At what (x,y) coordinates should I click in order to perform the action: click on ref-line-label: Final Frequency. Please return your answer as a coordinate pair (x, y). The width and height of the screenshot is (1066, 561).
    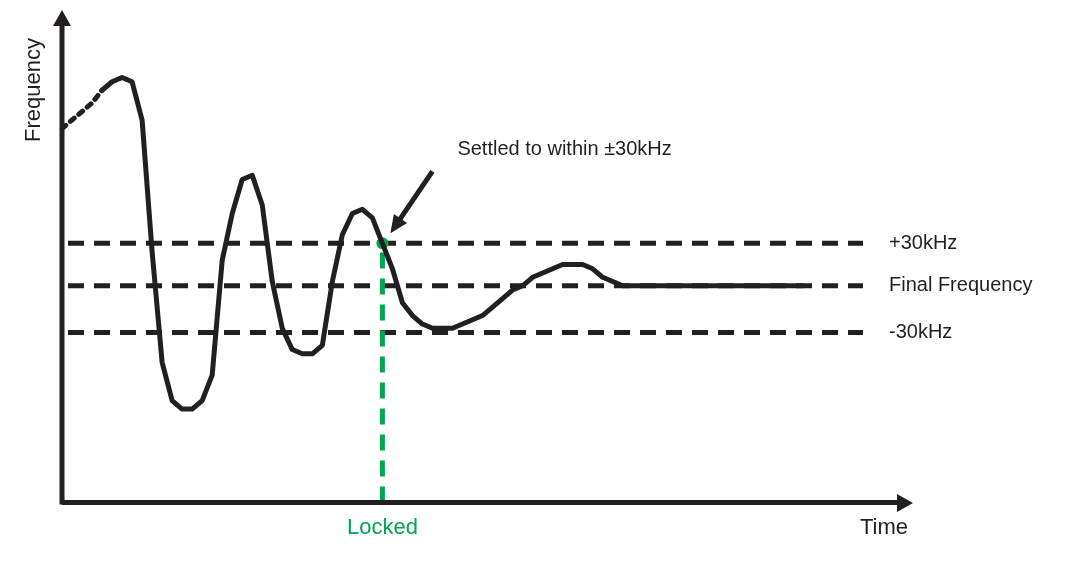
    Looking at the image, I should click on (961, 284).